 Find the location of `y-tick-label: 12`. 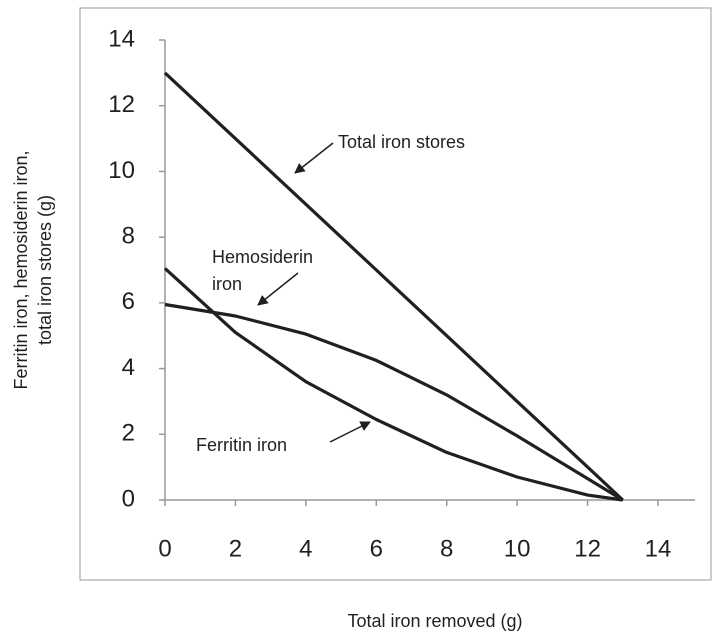

y-tick-label: 12 is located at coordinates (121, 104).